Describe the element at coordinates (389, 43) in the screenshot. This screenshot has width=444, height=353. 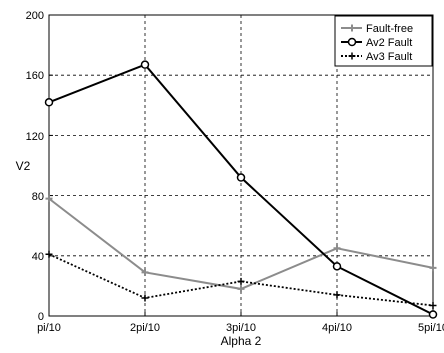
I see `legend-label-av2-fault: Av2 Fault` at that location.